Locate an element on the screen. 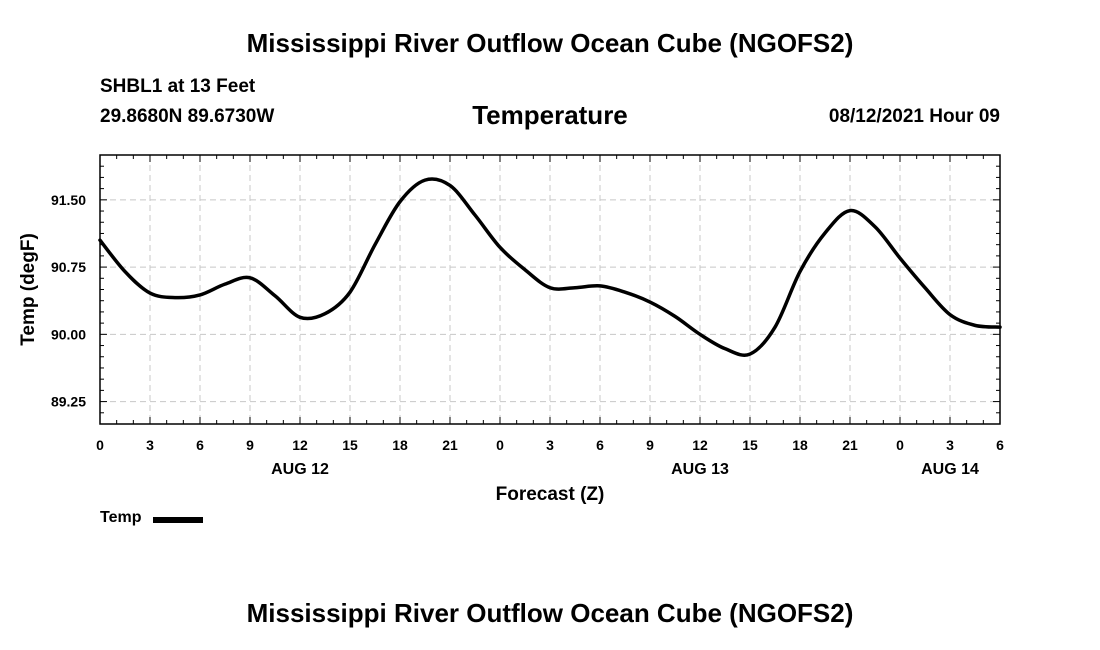  x-axis-title: Forecast (Z) is located at coordinates (550, 494).